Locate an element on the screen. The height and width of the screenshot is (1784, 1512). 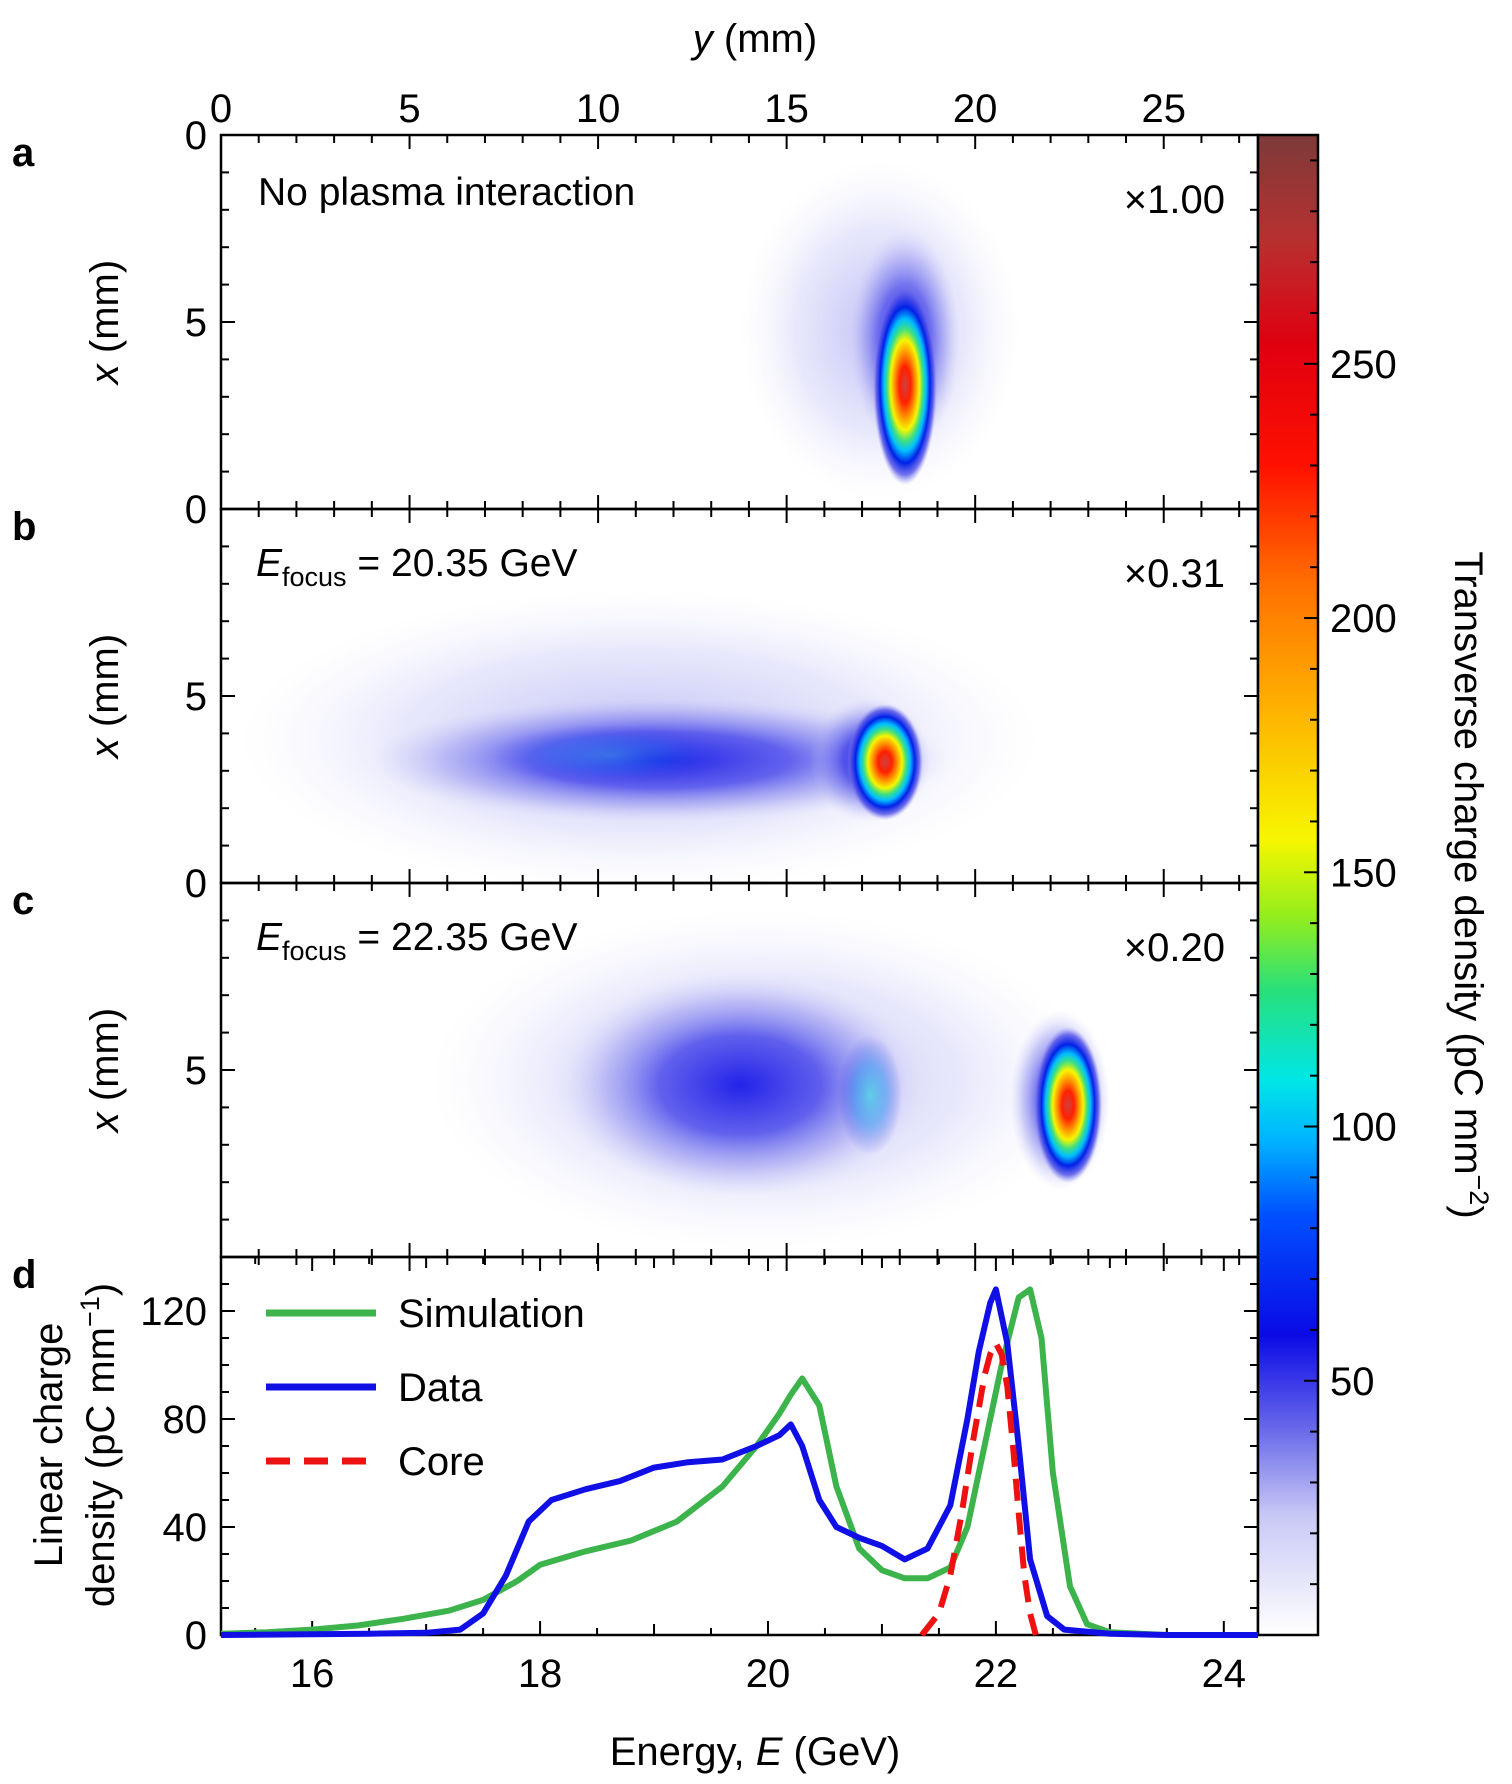
legend-label-simulation: Simulation is located at coordinates (491, 1314).